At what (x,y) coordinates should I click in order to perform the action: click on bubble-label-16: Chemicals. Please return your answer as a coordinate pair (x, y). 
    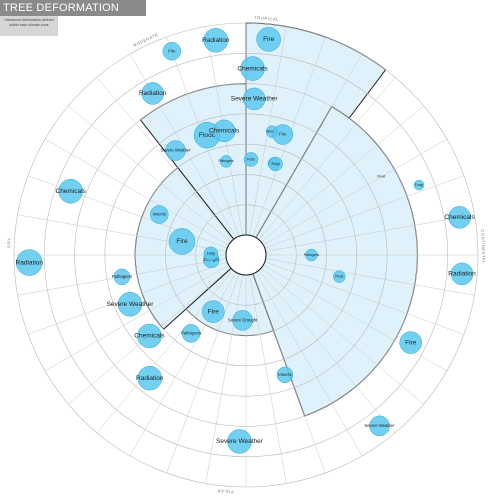
    Looking at the image, I should click on (459, 217).